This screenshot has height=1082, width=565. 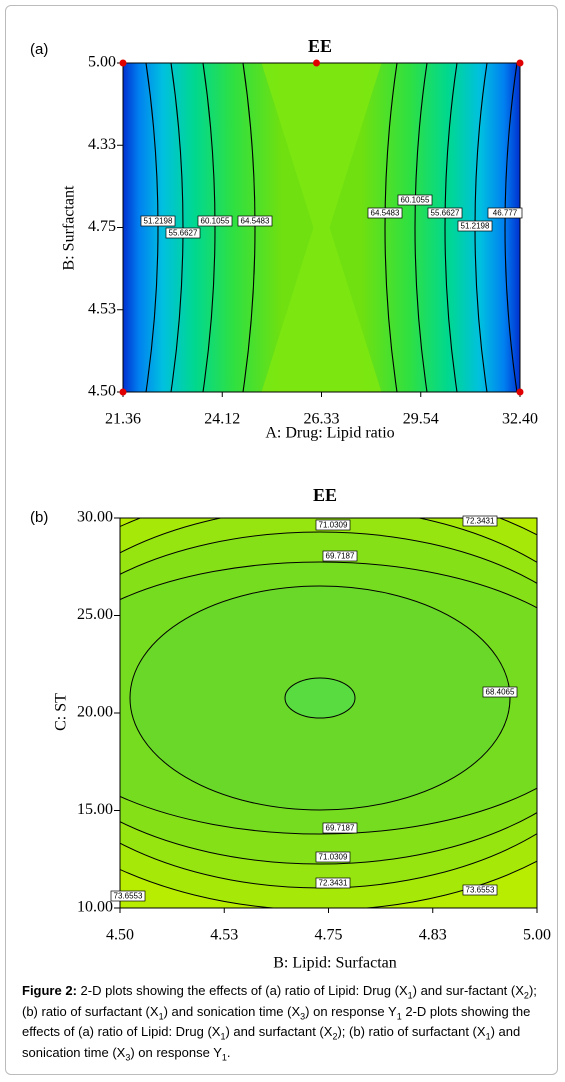 What do you see at coordinates (123, 419) in the screenshot?
I see `x-tick-label: 21.36` at bounding box center [123, 419].